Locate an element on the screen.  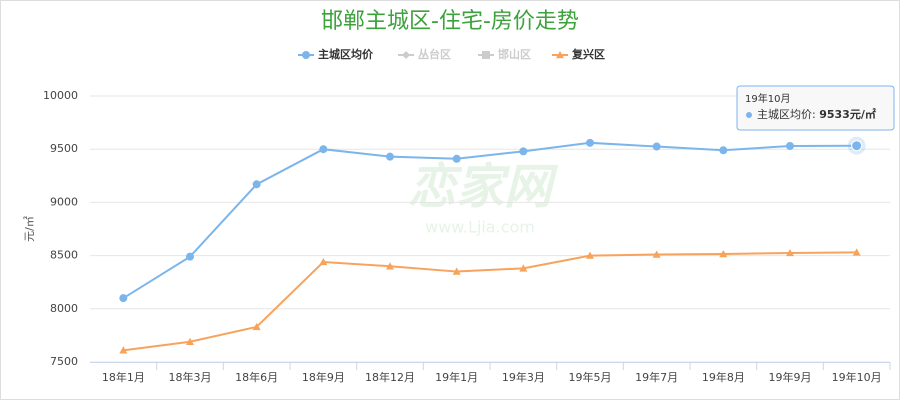
y-tick-label: 10000 is located at coordinates (60, 95).